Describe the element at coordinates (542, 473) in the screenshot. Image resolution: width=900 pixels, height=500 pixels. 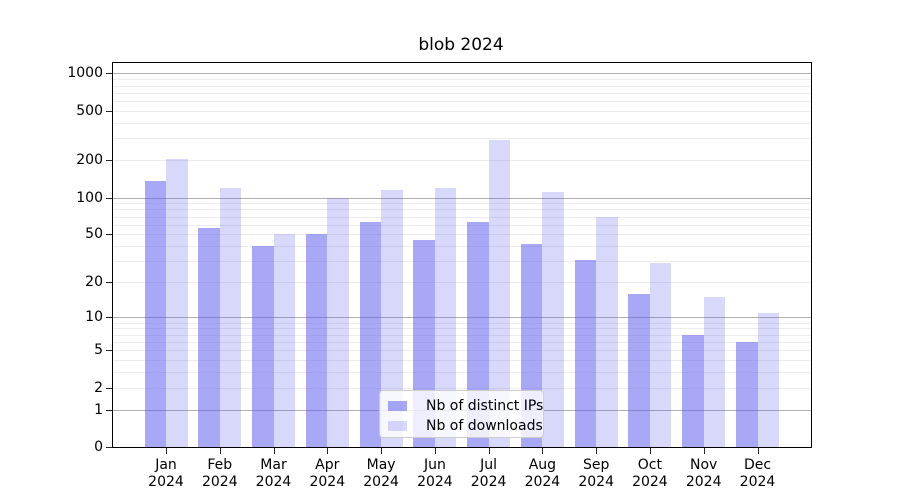
I see `x-tick-label: Aug 2024` at that location.